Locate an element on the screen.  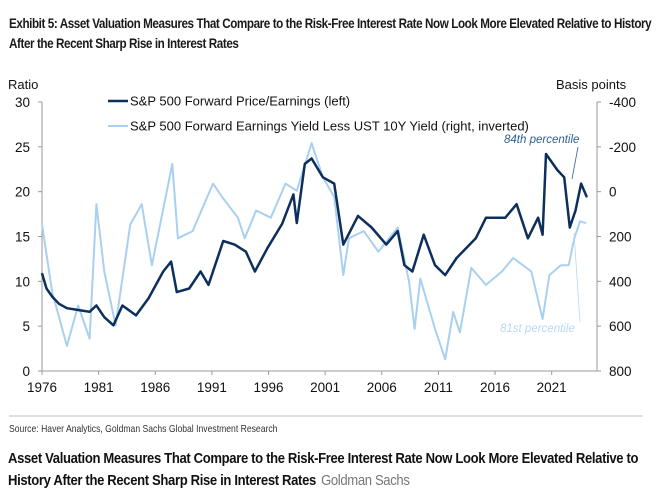
y-right-tick-label: 600 is located at coordinates (620, 326).